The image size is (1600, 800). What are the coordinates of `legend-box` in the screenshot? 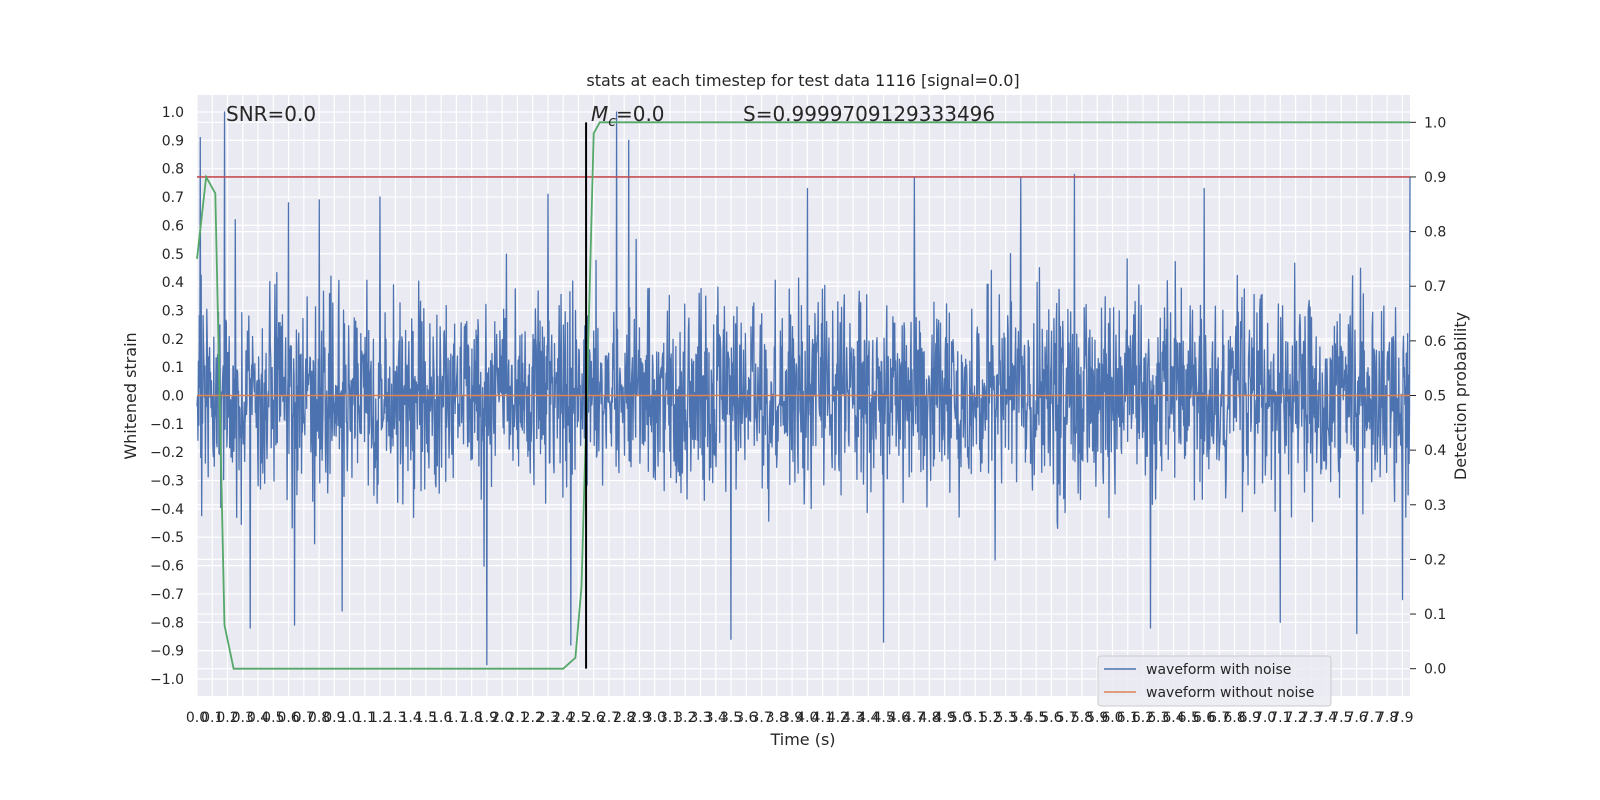 It's located at (1214, 681).